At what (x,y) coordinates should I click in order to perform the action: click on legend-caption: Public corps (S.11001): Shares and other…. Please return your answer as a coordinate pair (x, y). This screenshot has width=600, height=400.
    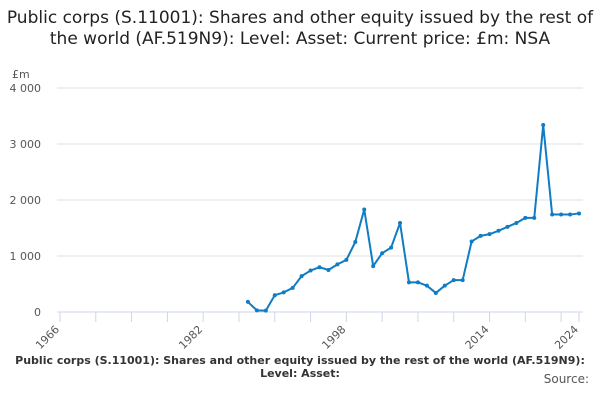
    Looking at the image, I should click on (300, 367).